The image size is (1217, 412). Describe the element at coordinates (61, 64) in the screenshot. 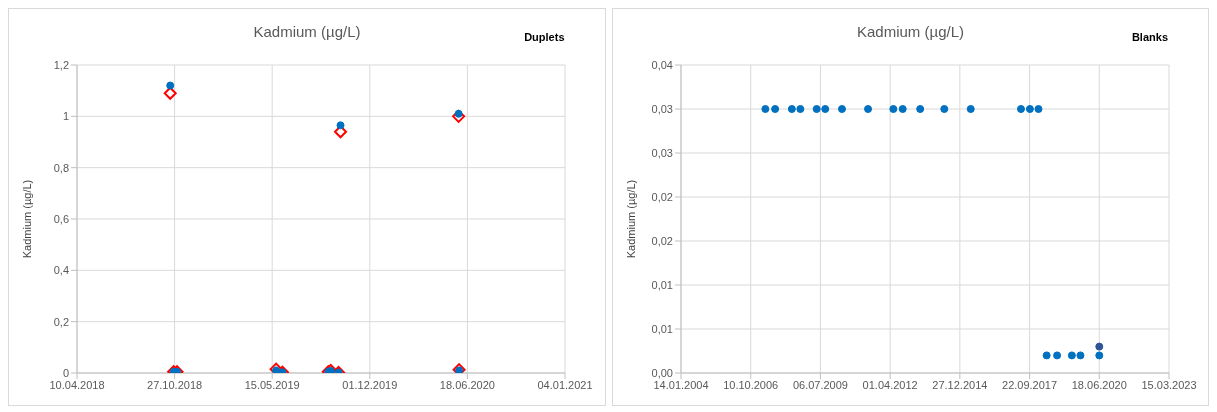

I see `y-tick-label: 1,2` at that location.